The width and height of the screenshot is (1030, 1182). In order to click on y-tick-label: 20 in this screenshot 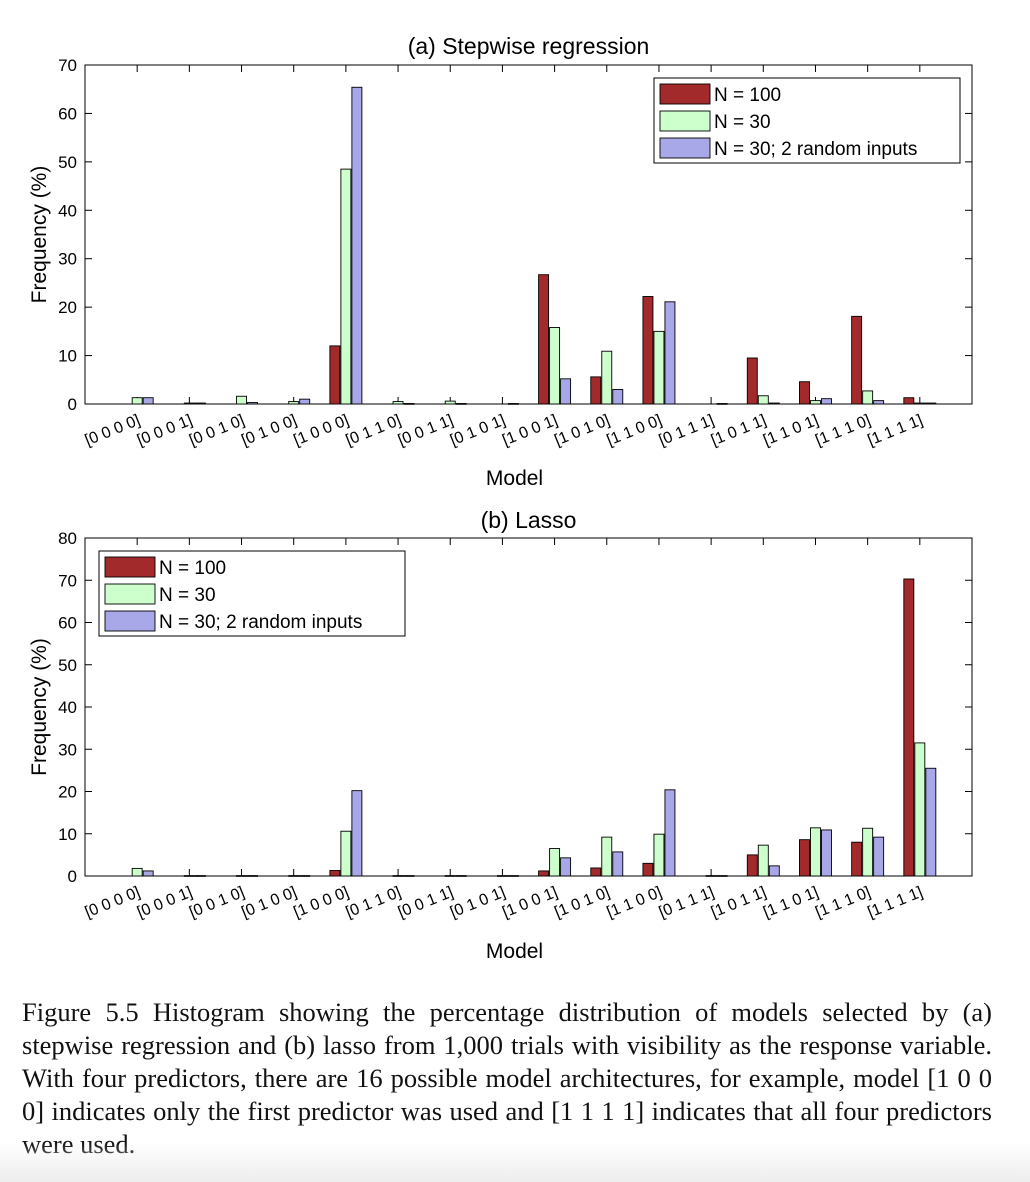, I will do `click(67, 792)`.